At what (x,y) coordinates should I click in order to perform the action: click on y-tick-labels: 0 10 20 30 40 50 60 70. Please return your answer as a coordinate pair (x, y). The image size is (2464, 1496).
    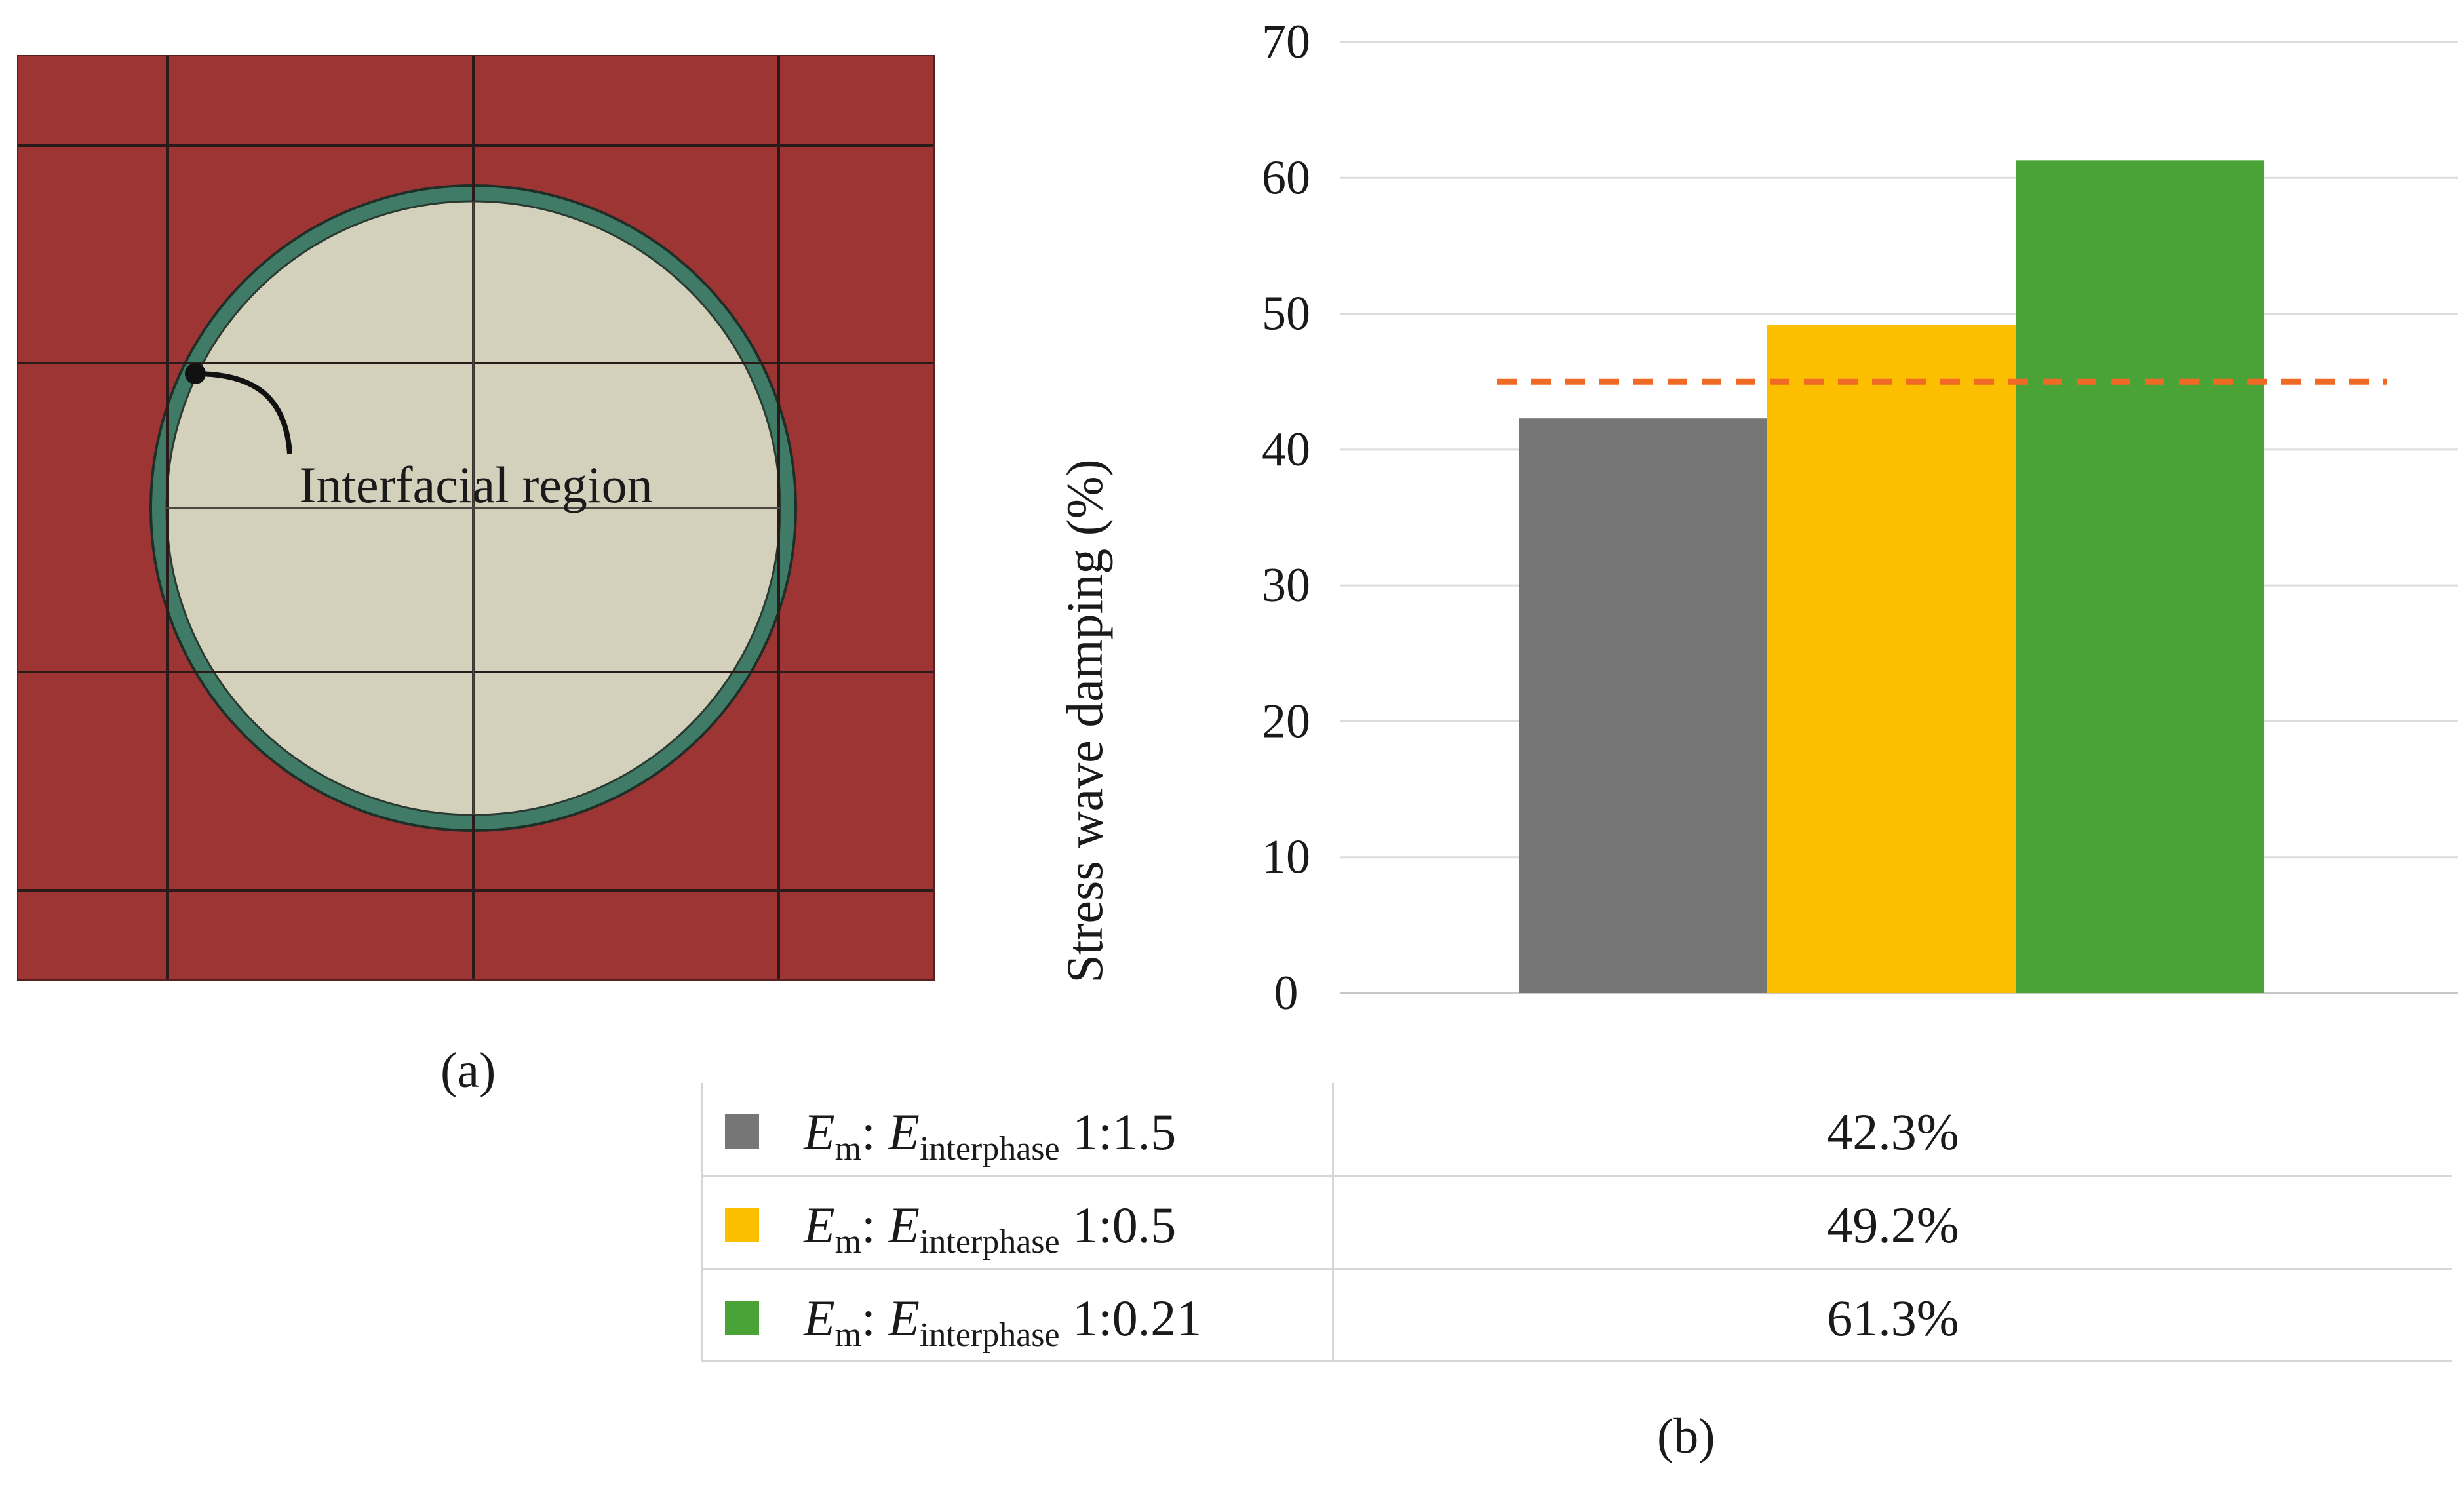
    Looking at the image, I should click on (1286, 517).